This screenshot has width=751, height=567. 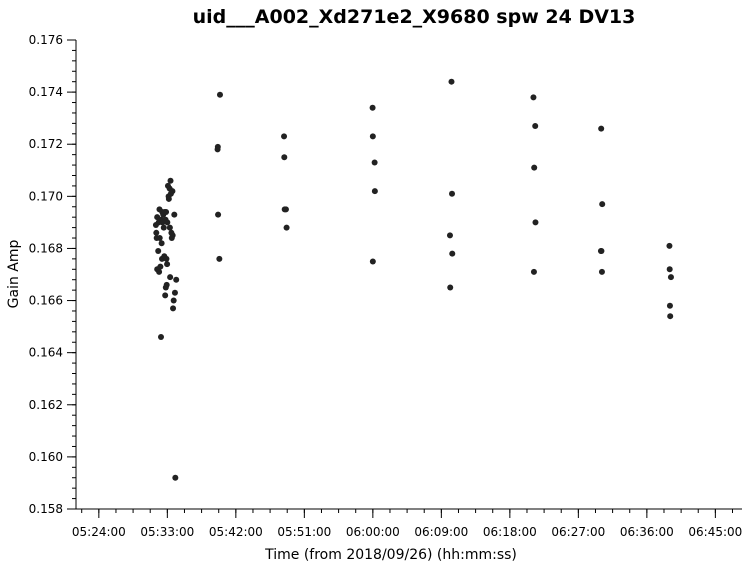 I want to click on x-axis-label: Time (from 2018/09/26) (hh:mm:ss), so click(x=390, y=555).